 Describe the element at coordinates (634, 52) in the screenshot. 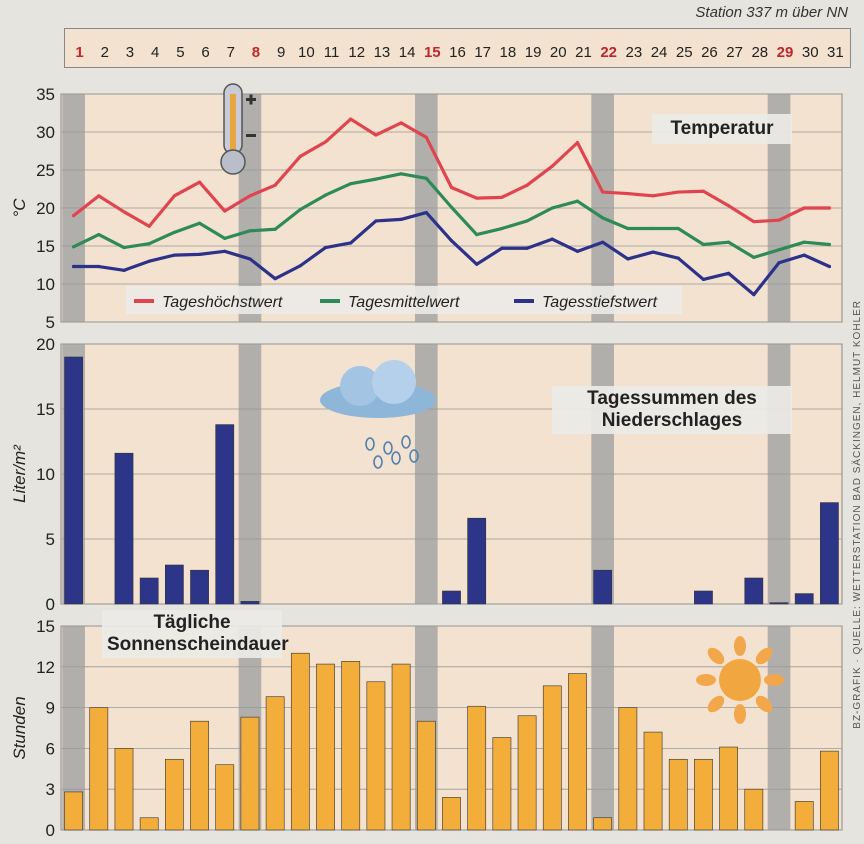

I see `day-number-23: 23` at that location.